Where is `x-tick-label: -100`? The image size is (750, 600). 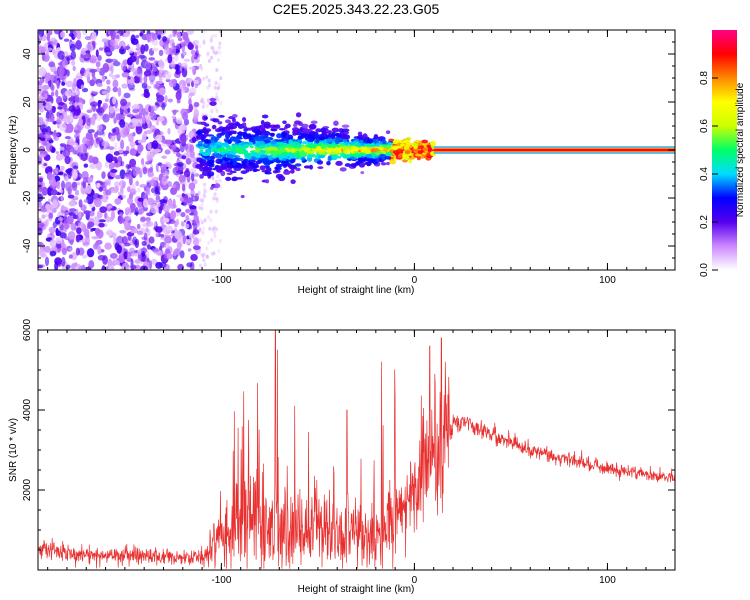 x-tick-label: -100 is located at coordinates (221, 280).